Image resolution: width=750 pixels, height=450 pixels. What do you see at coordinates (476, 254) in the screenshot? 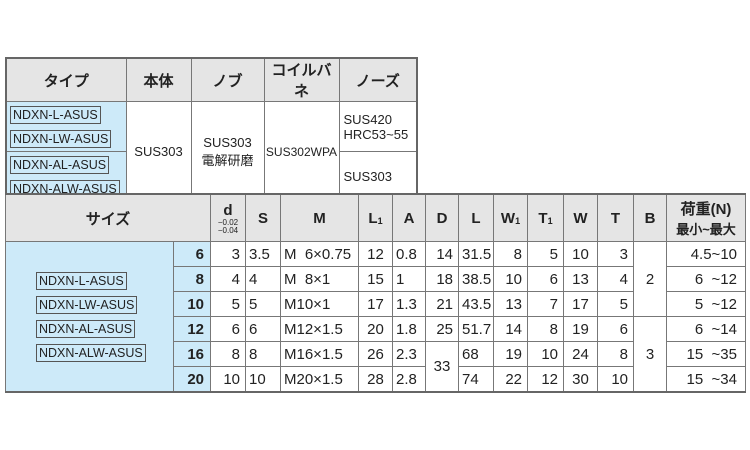
I see `cell-l: 31.5` at bounding box center [476, 254].